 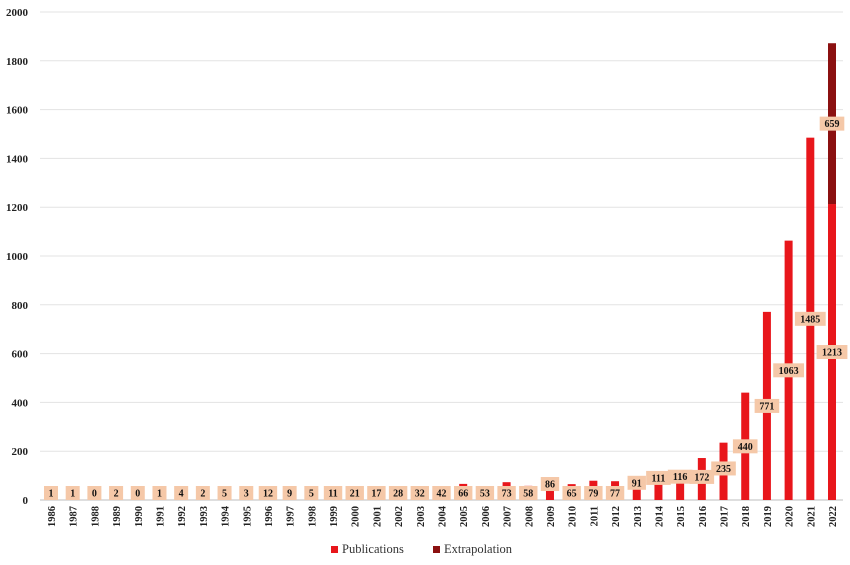 I want to click on data-label: 0, so click(x=94, y=494).